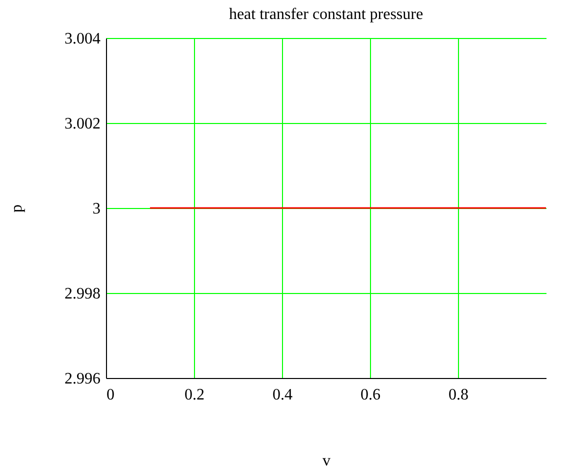 Image resolution: width=561 pixels, height=472 pixels. What do you see at coordinates (17, 208) in the screenshot?
I see `y-axis-title: p` at bounding box center [17, 208].